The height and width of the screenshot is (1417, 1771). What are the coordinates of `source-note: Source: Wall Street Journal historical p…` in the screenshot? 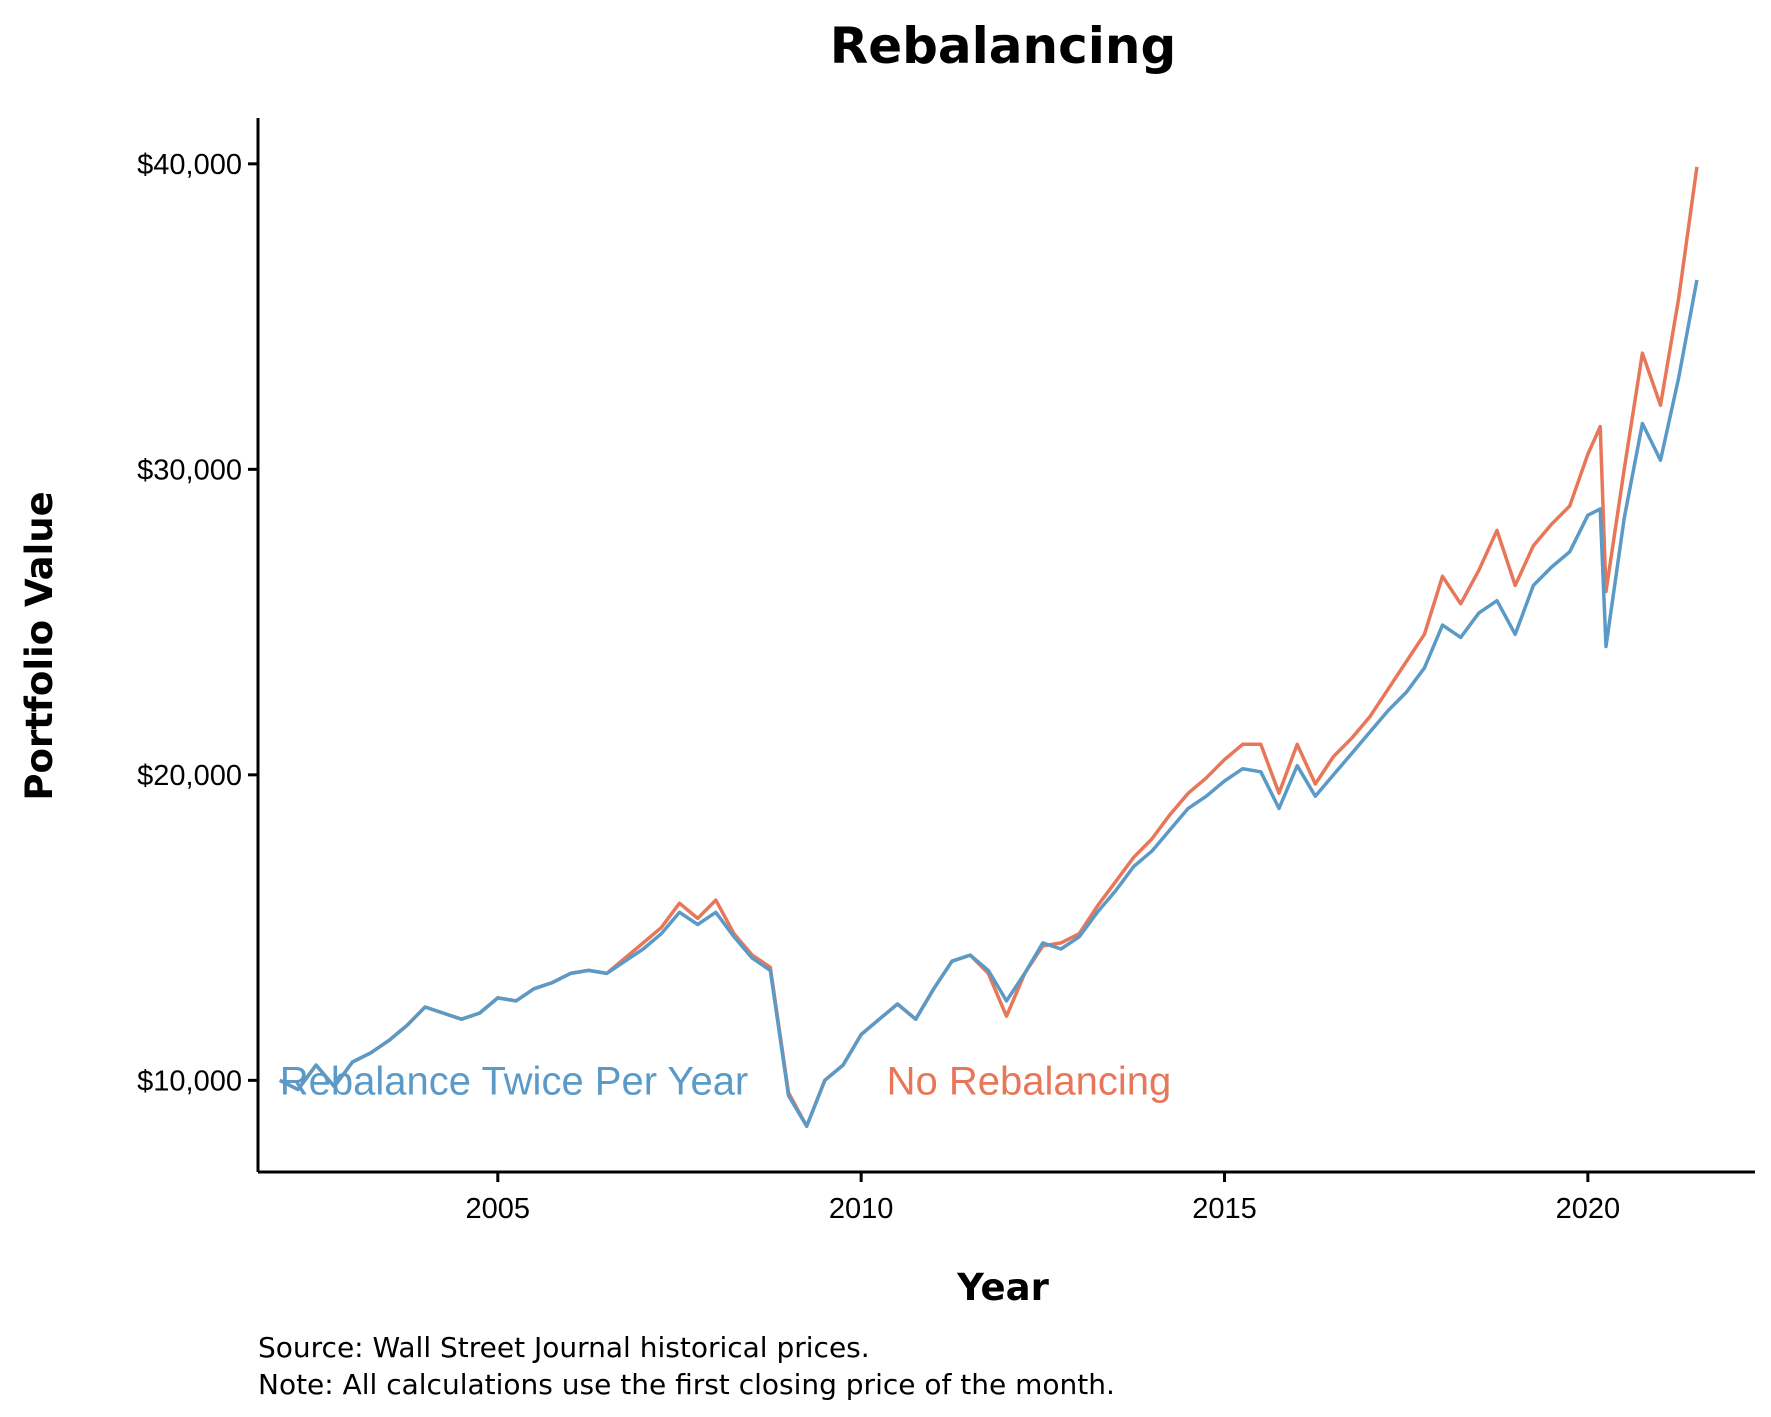 It's located at (564, 1347).